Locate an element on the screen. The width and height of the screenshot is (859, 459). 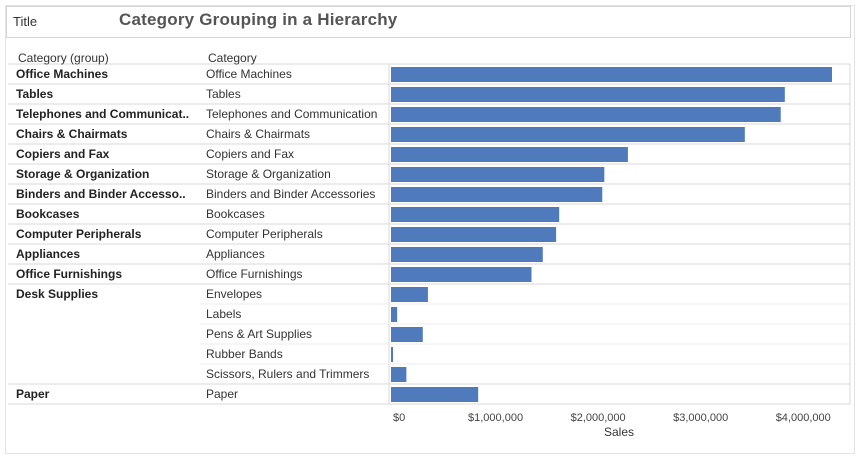
group-label: Tables is located at coordinates (34, 94).